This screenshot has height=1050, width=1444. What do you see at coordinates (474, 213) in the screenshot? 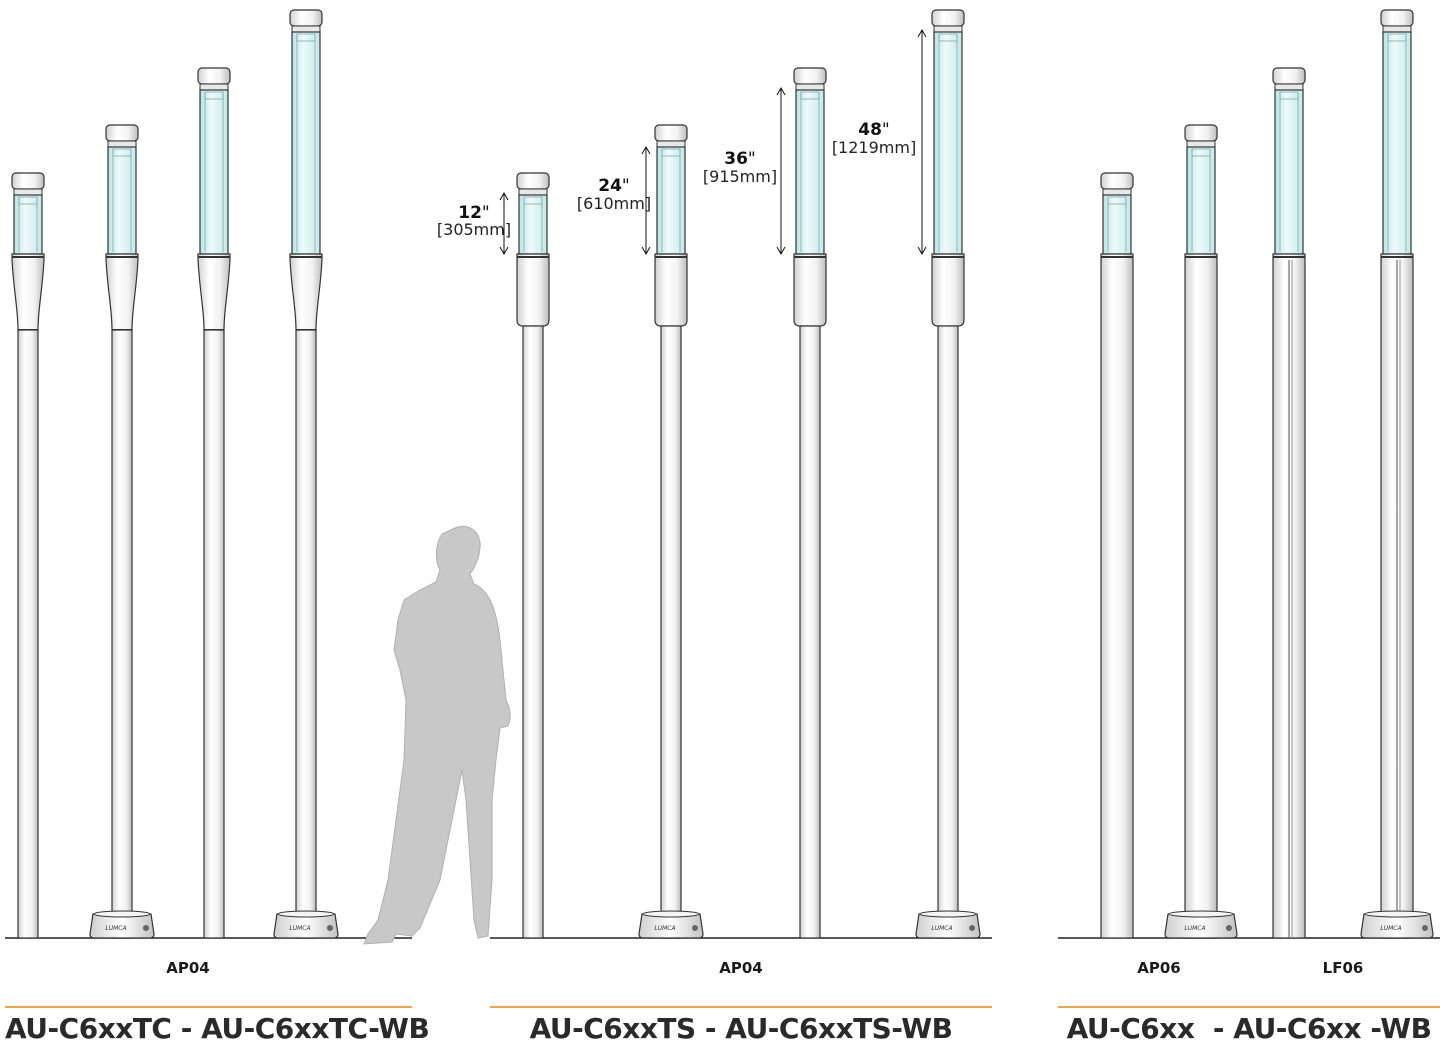
I see `dimension-inches: 12"` at bounding box center [474, 213].